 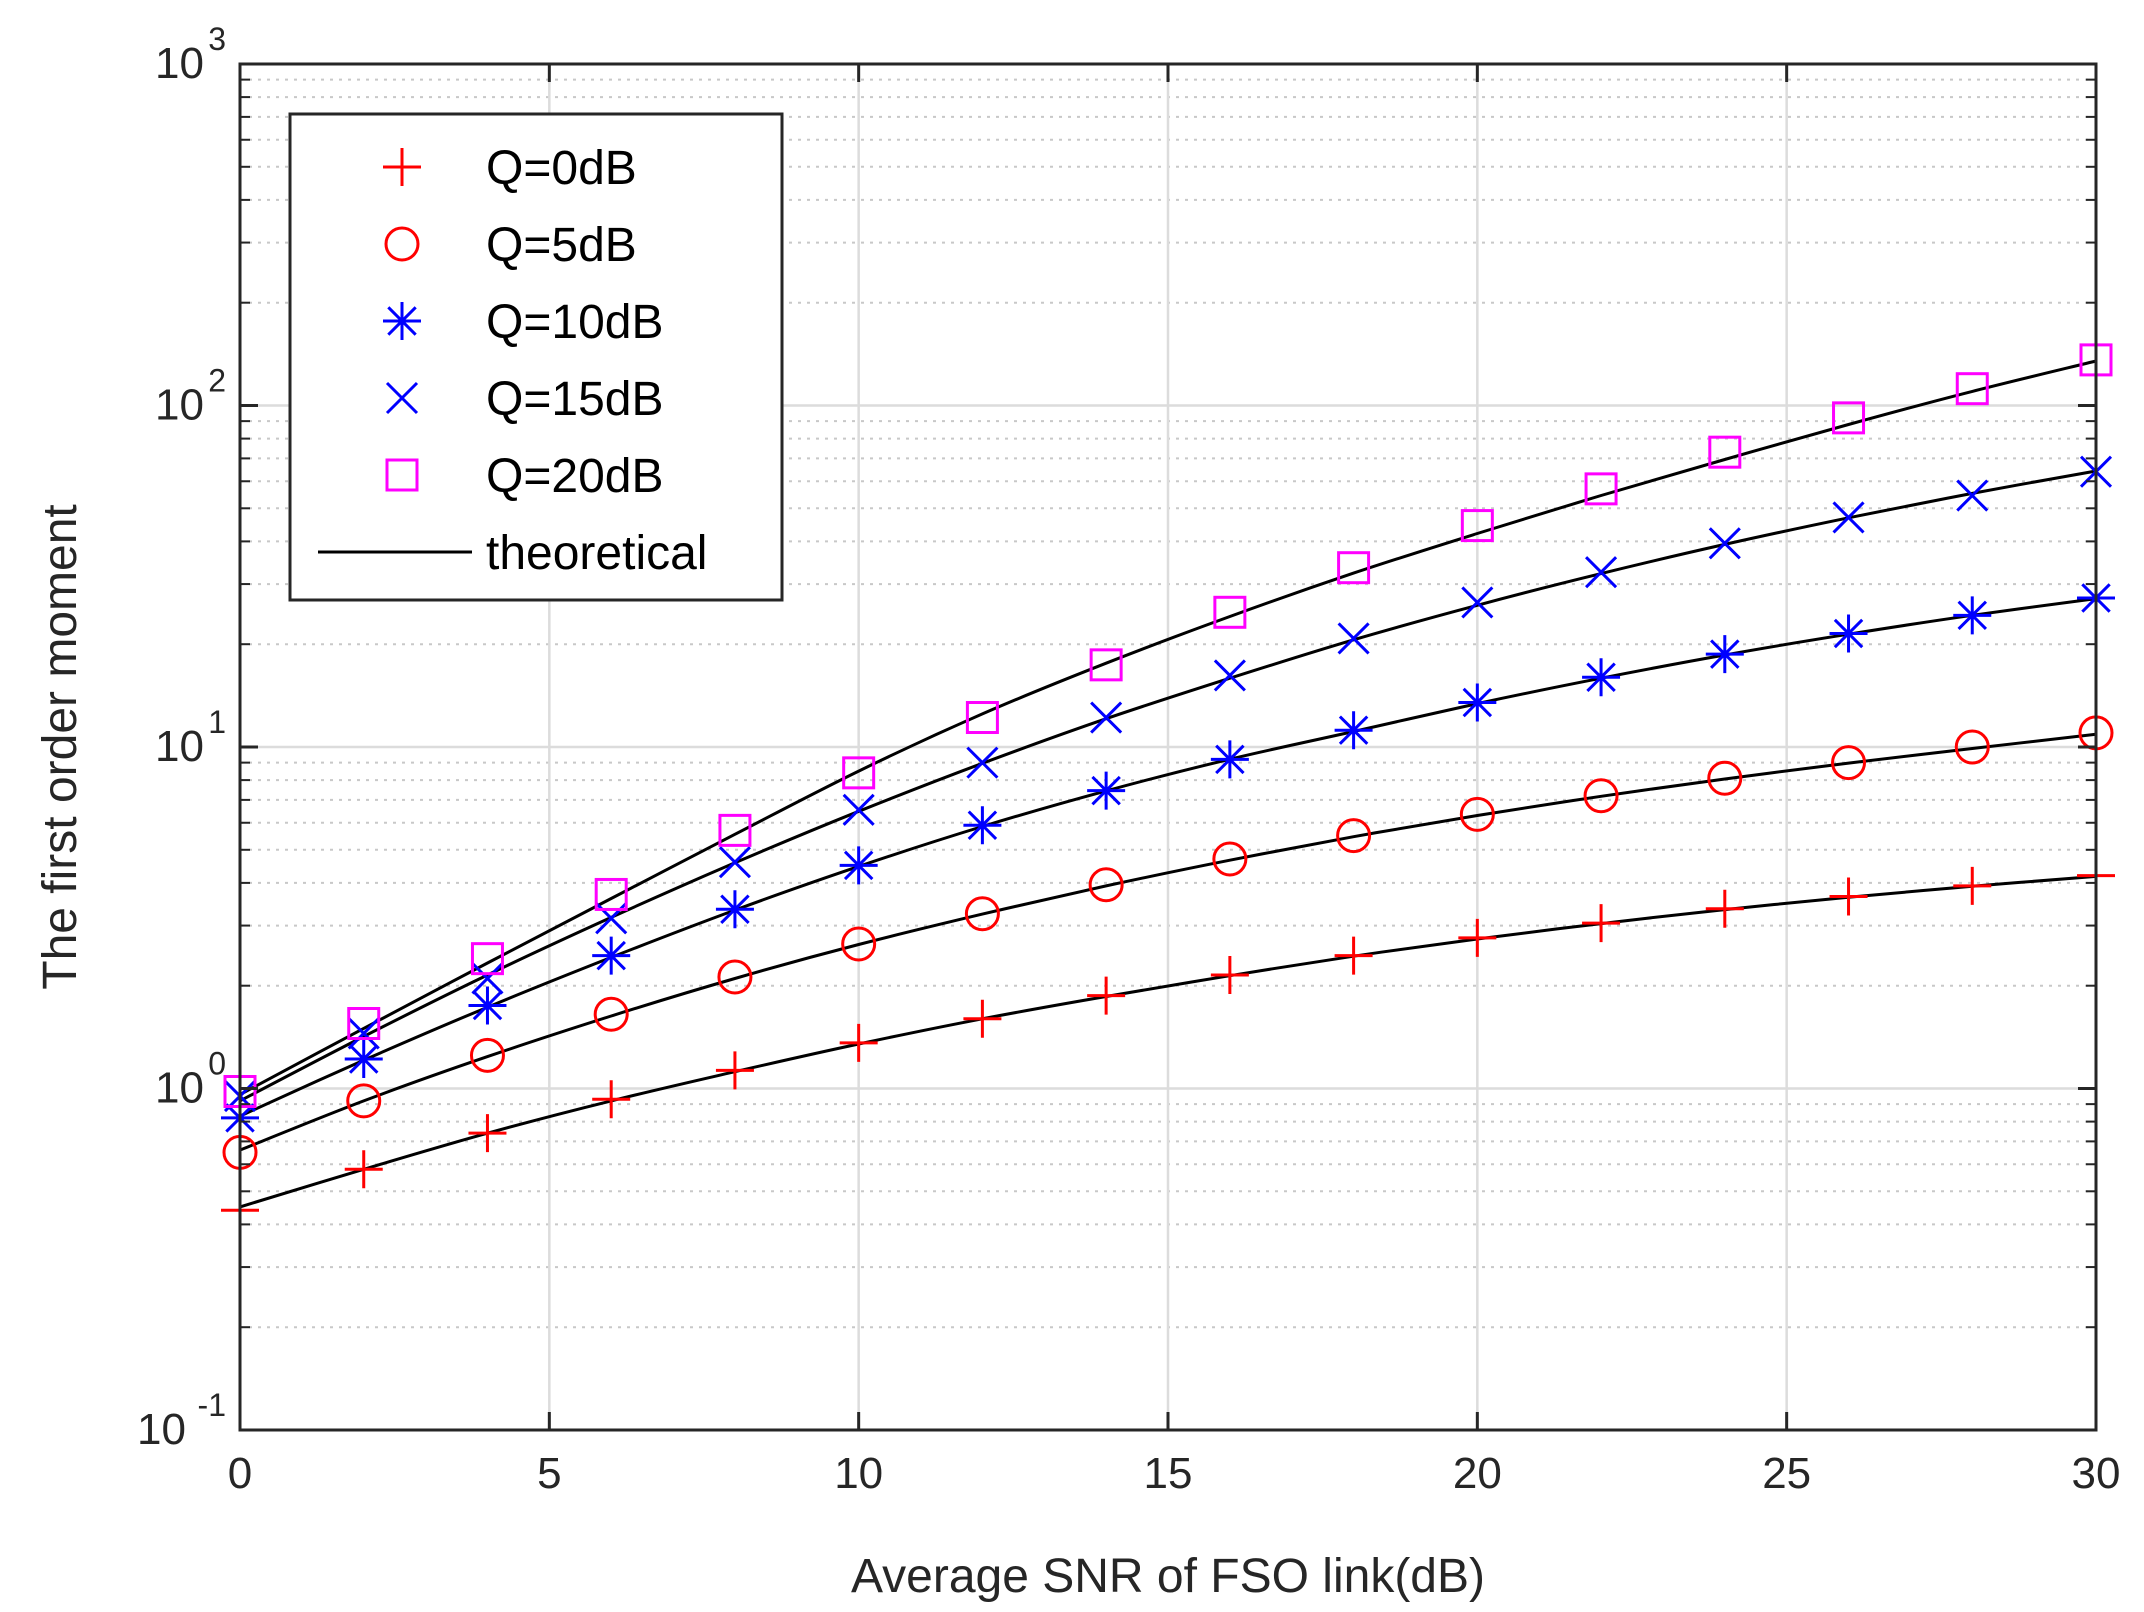 I want to click on legend-item: Q=15dB, so click(x=524, y=399).